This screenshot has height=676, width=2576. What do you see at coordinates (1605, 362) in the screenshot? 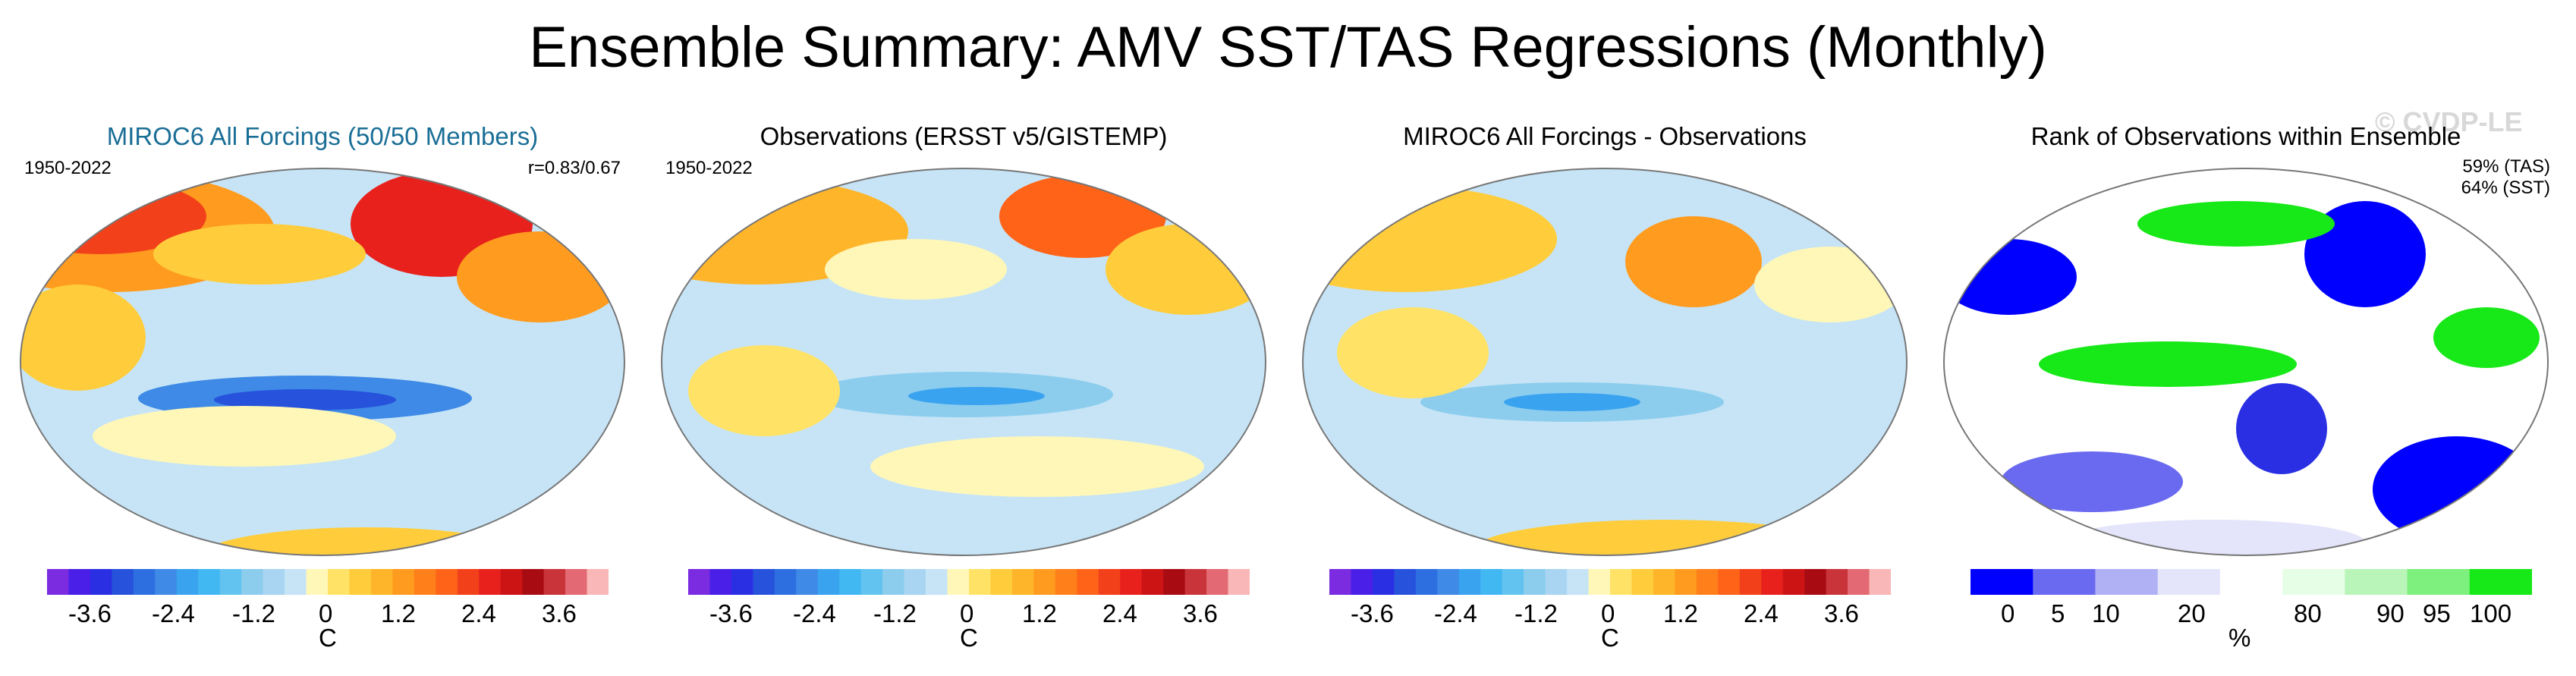
I see `difference-map` at bounding box center [1605, 362].